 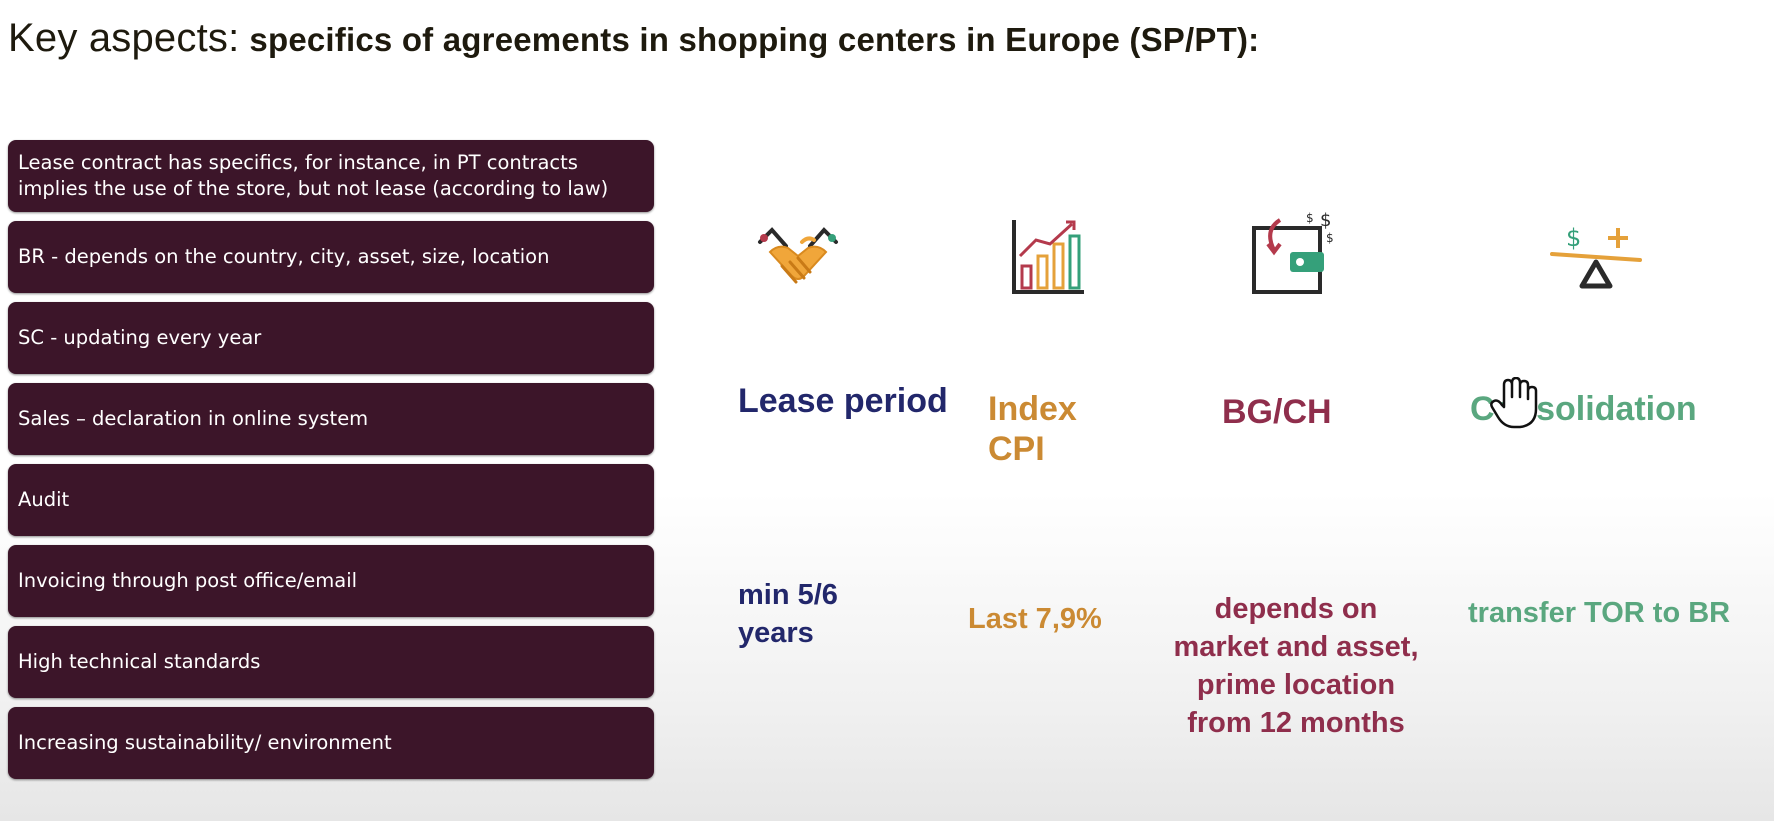 What do you see at coordinates (798, 262) in the screenshot?
I see `handshake-icon` at bounding box center [798, 262].